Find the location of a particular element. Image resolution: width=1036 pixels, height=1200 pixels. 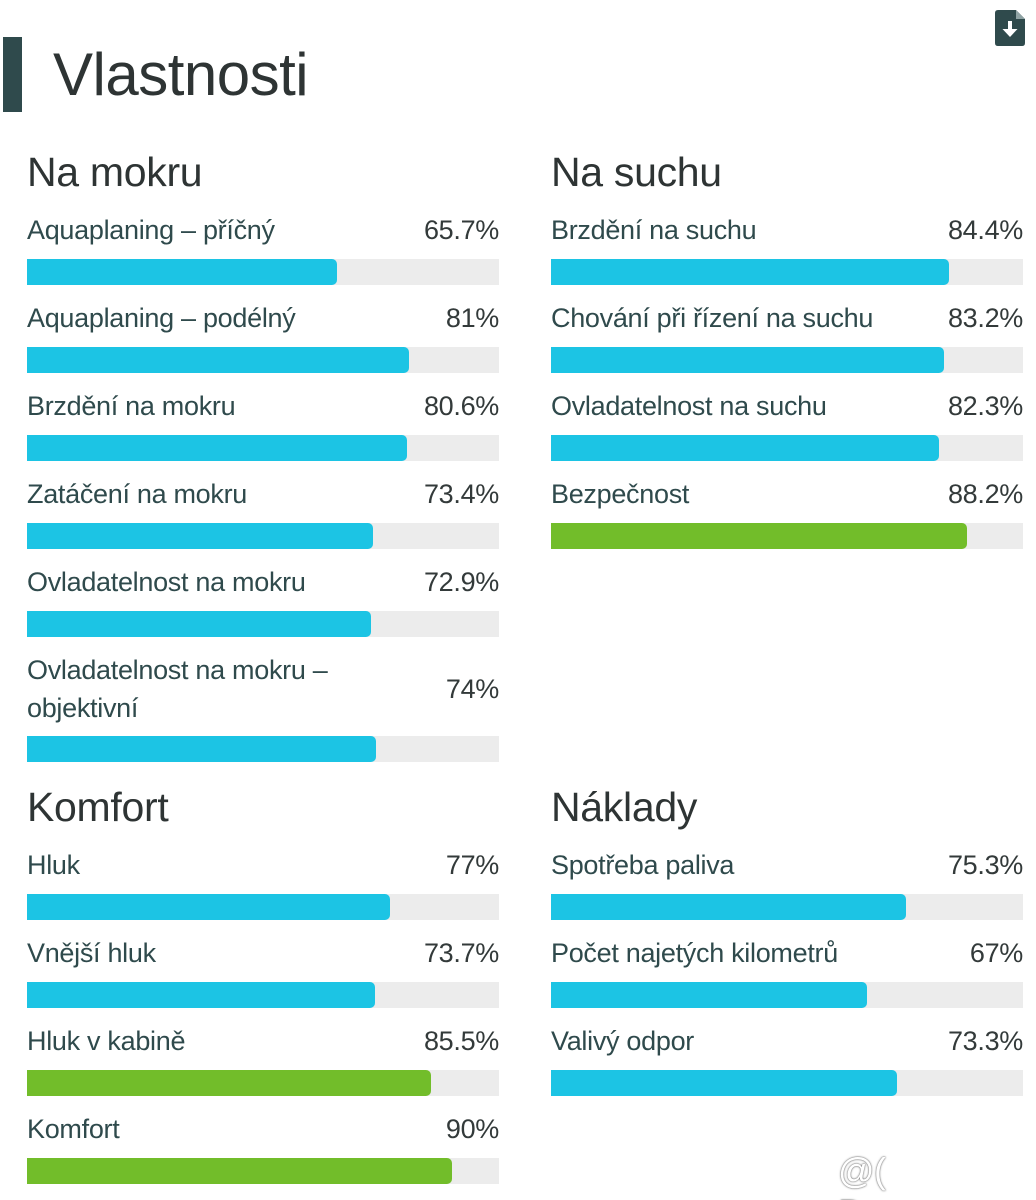

metric-label: Aquaplaning – podélný is located at coordinates (161, 318).